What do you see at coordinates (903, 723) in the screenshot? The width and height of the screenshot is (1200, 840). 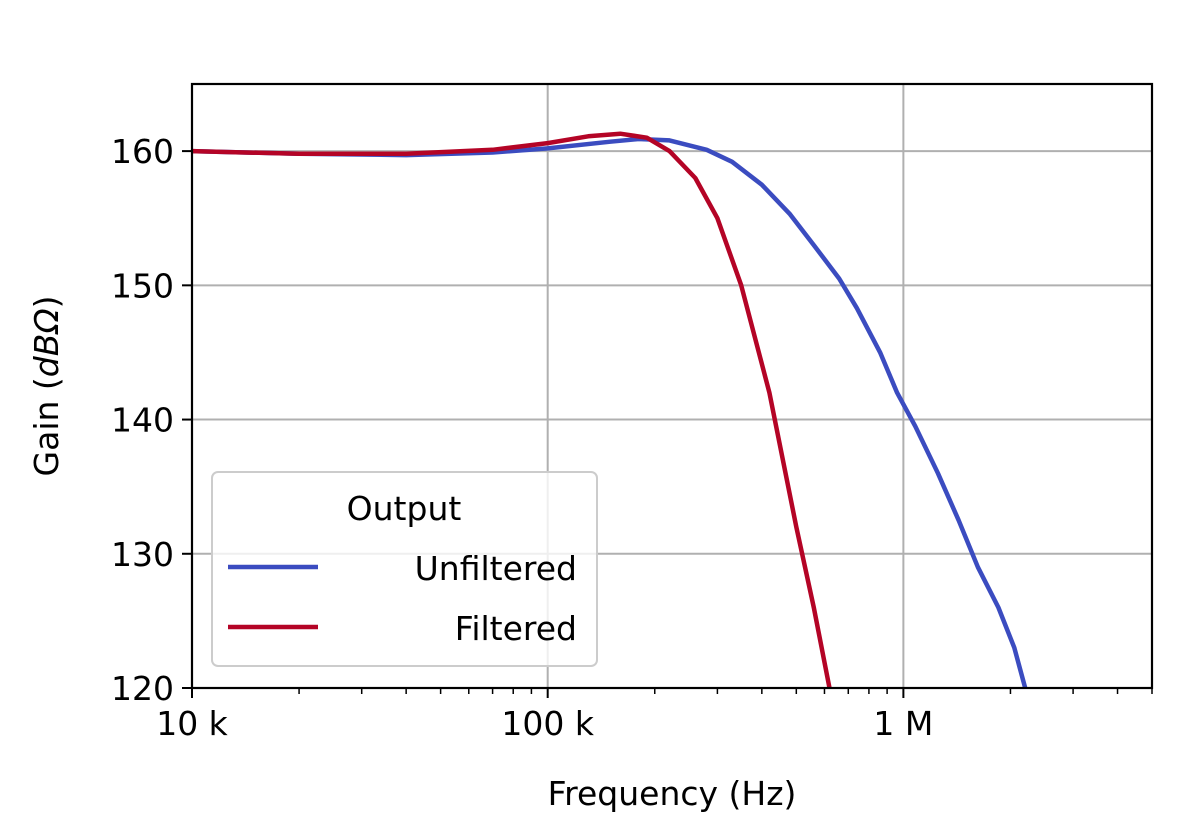 I see `x-tick-label-1m: 1 M` at bounding box center [903, 723].